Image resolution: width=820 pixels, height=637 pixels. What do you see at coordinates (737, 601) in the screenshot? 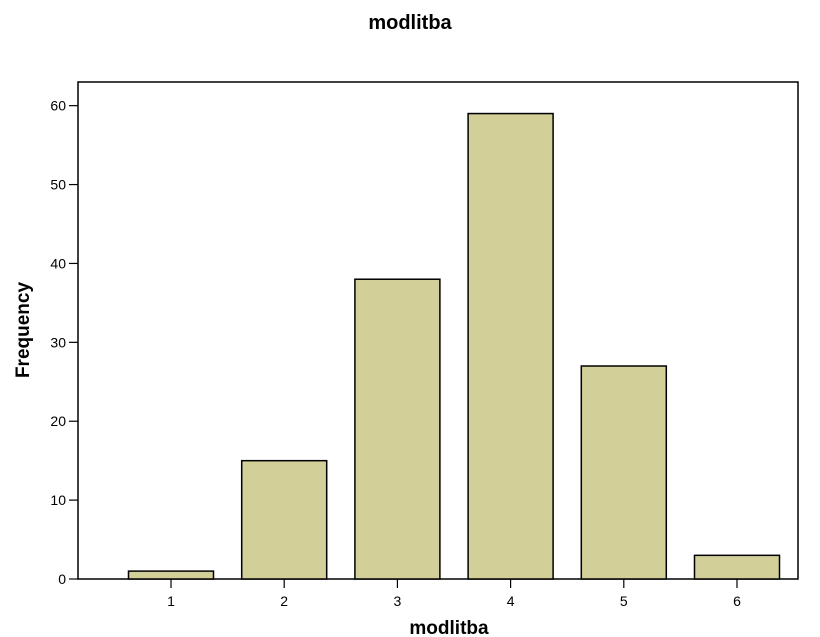
I see `x-tick-label: 6` at bounding box center [737, 601].